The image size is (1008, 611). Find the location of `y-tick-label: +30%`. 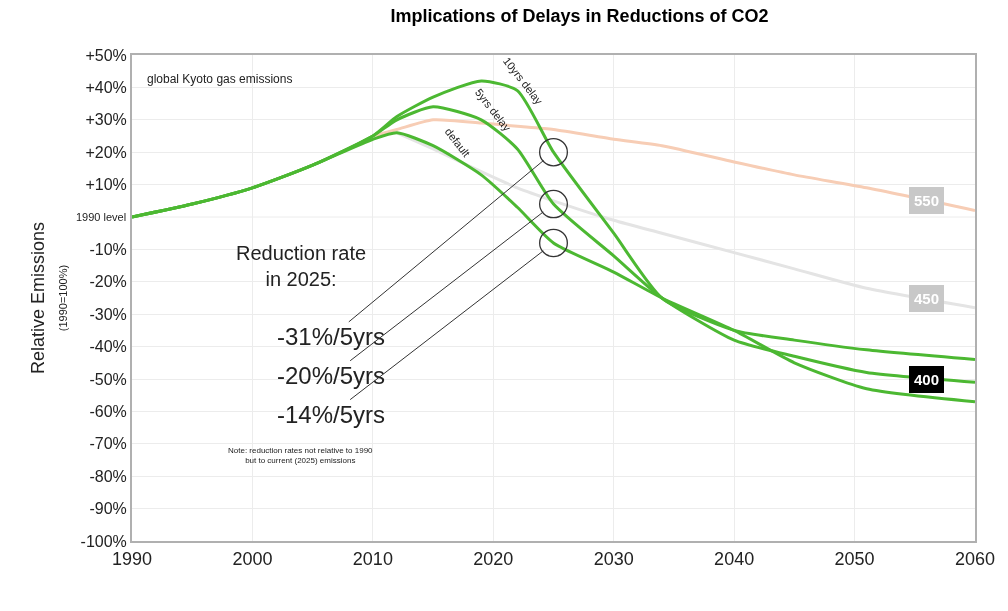

y-tick-label: +30% is located at coordinates (106, 120).